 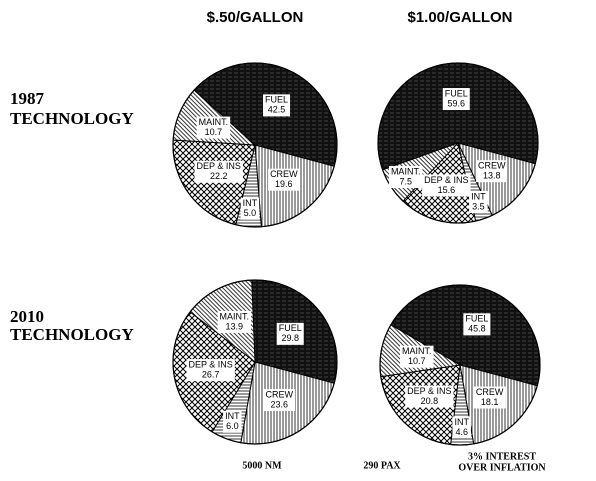 I want to click on row-label: 2010, so click(x=27, y=316).